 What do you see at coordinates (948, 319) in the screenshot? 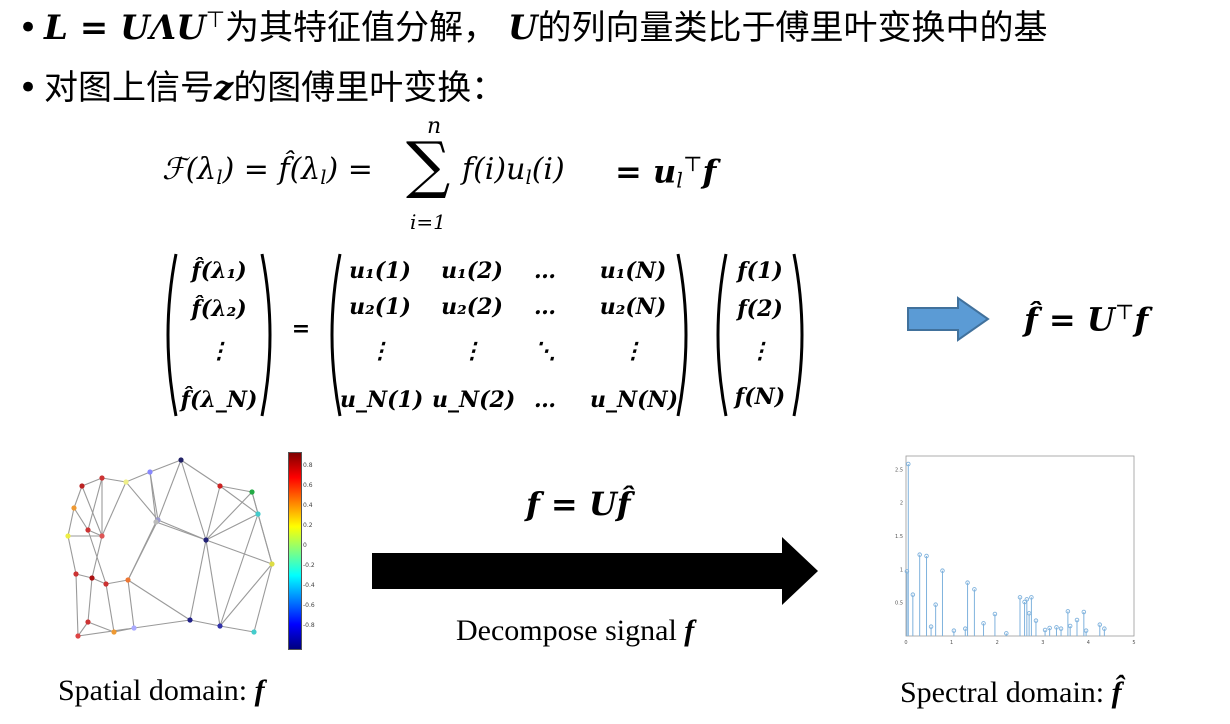
I see `blue-arrow-icon` at bounding box center [948, 319].